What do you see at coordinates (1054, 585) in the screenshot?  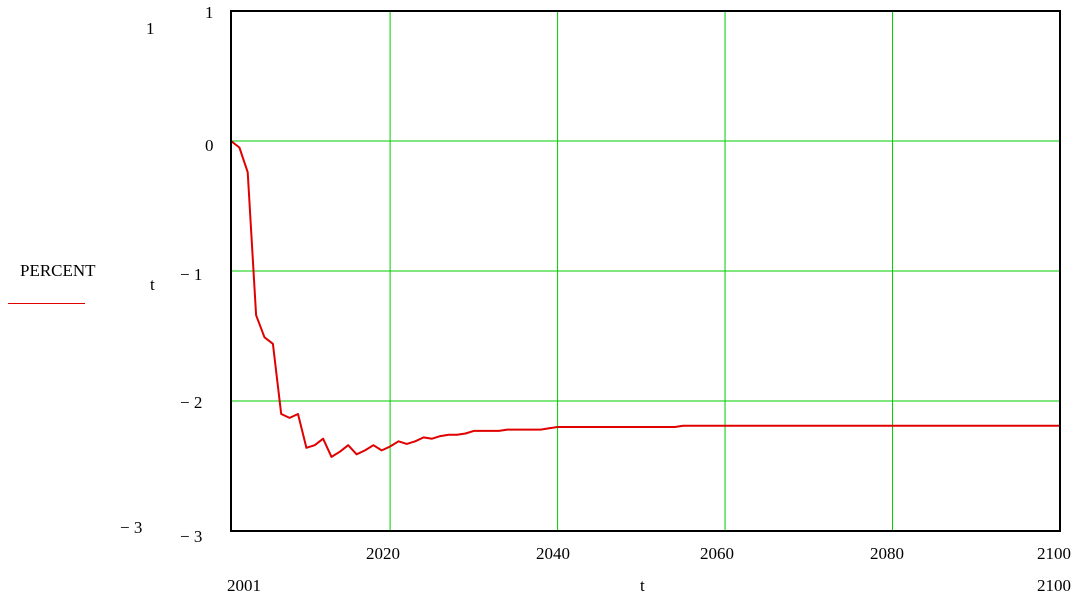 I see `x-range-max-label: 2100` at bounding box center [1054, 585].